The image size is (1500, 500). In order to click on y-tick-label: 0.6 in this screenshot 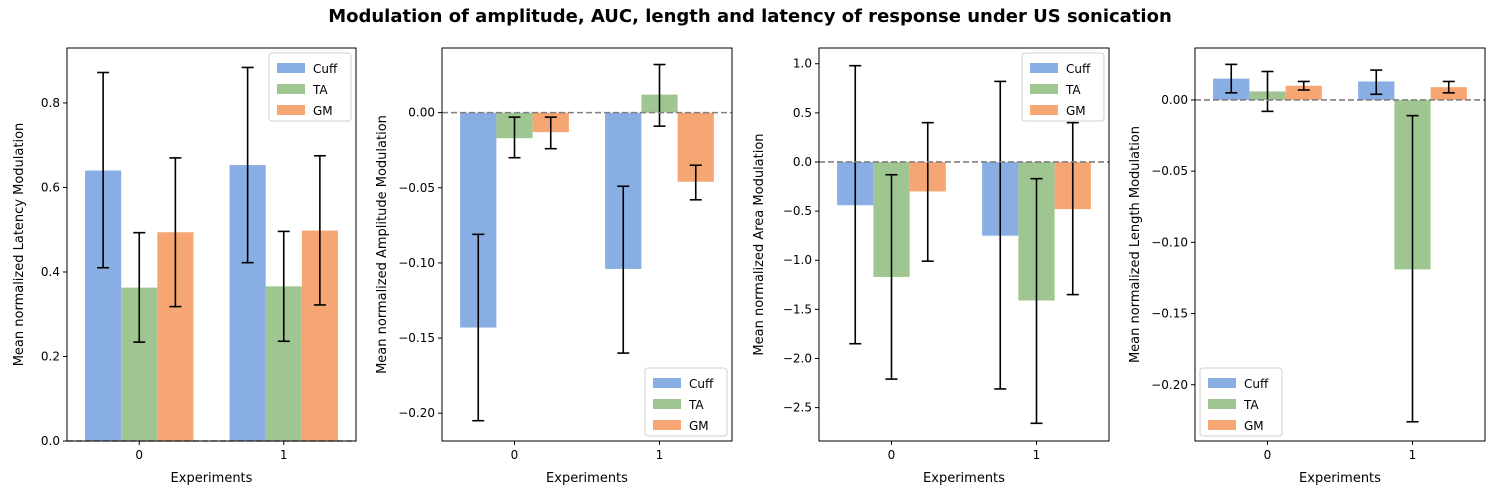, I will do `click(50, 187)`.